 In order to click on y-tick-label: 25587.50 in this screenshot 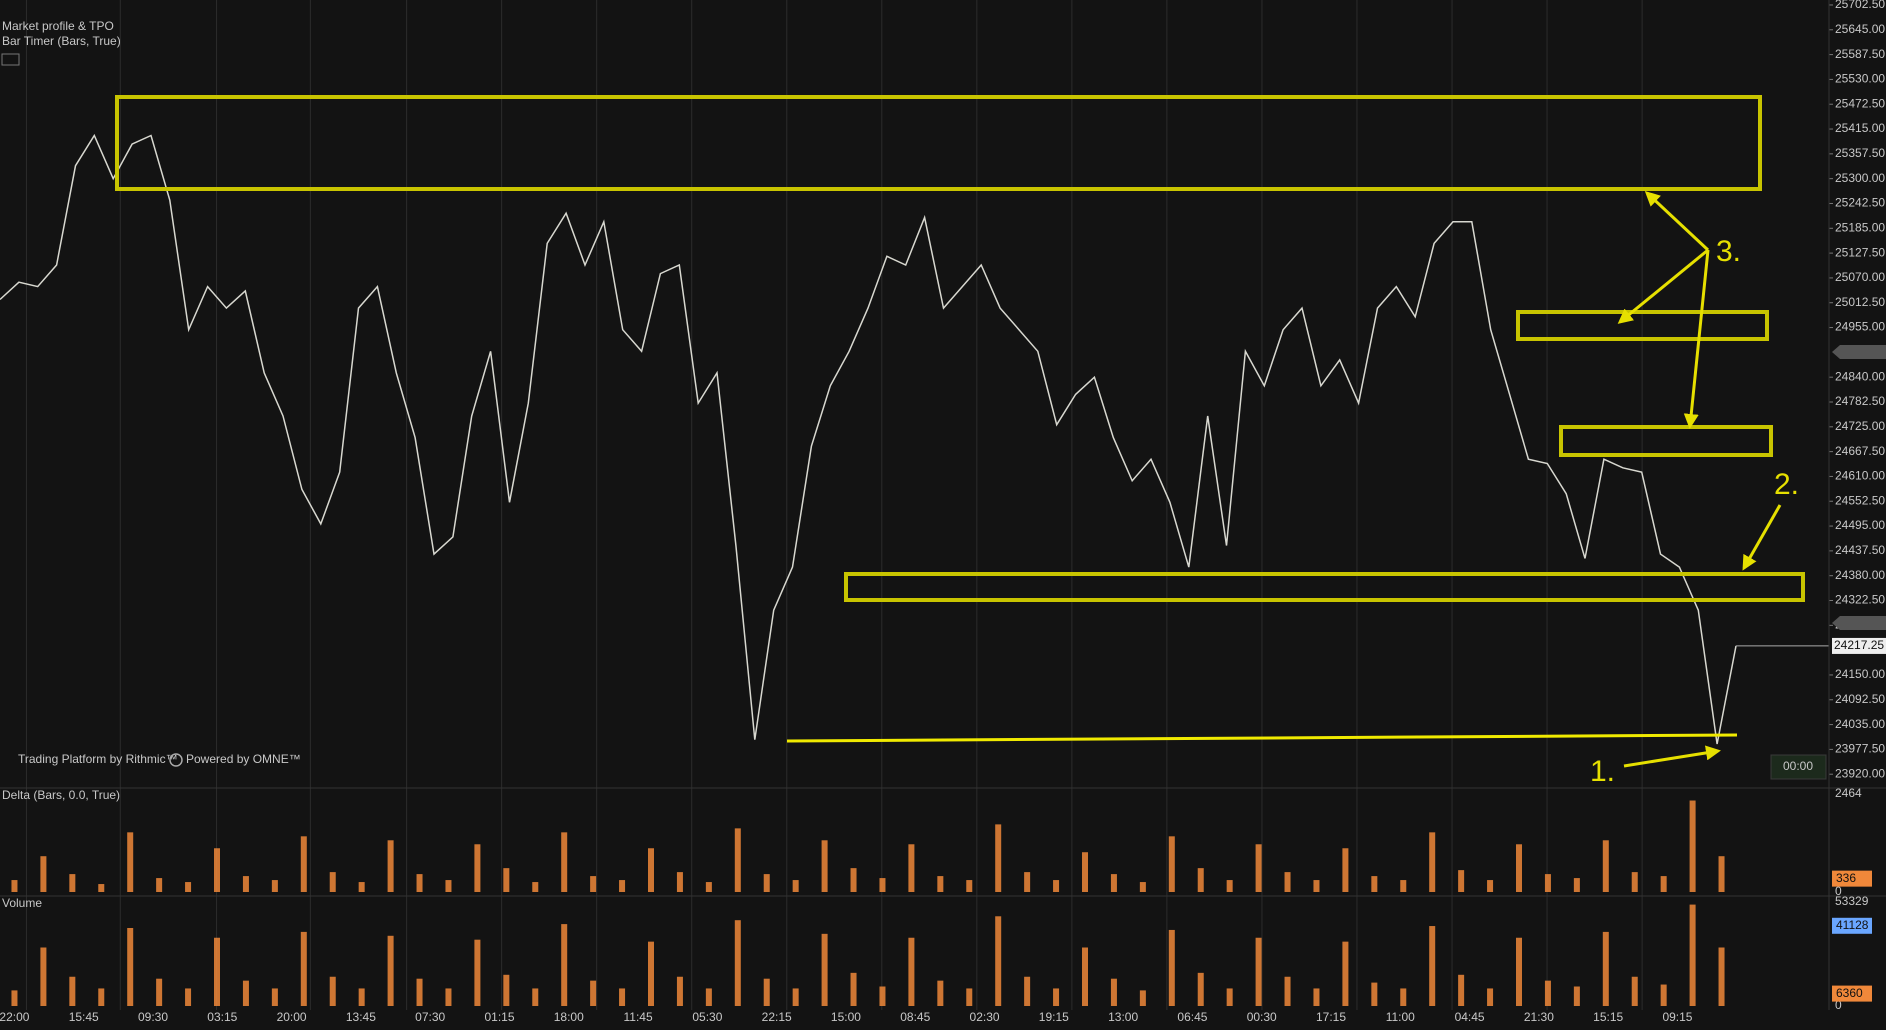, I will do `click(1860, 54)`.